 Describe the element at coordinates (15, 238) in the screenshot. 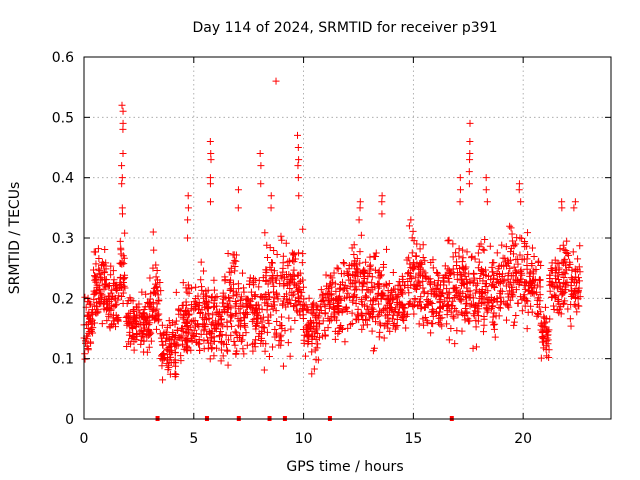

I see `y-axis-label: SRMTID / TECUs` at that location.